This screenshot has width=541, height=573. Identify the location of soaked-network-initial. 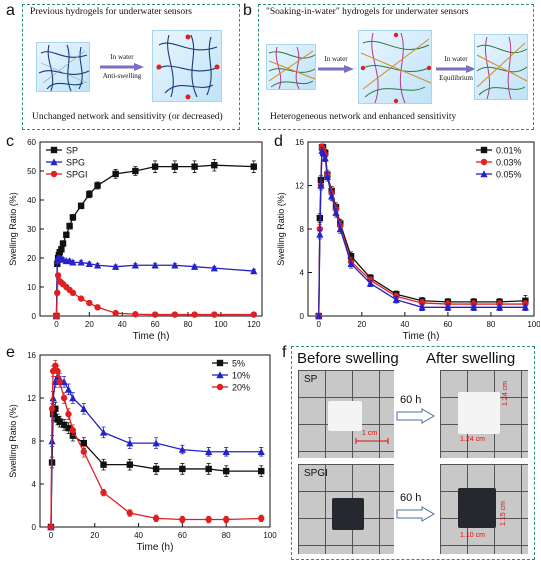
(291, 67).